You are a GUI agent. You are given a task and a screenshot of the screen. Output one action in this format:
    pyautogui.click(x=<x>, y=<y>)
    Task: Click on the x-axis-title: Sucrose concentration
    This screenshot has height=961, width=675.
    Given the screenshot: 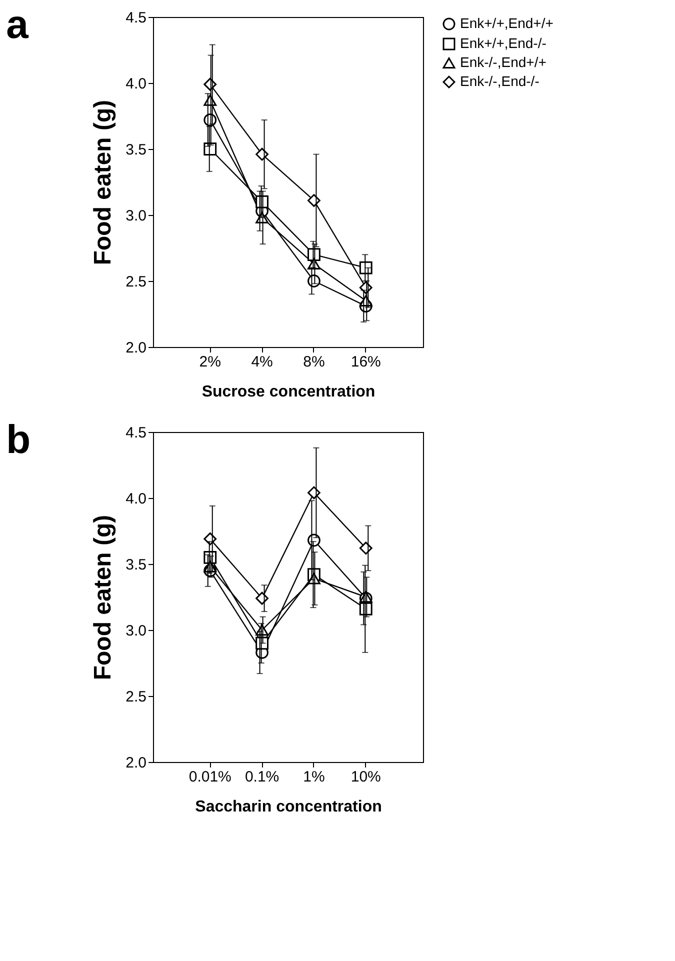 What is the action you would take?
    pyautogui.click(x=289, y=392)
    